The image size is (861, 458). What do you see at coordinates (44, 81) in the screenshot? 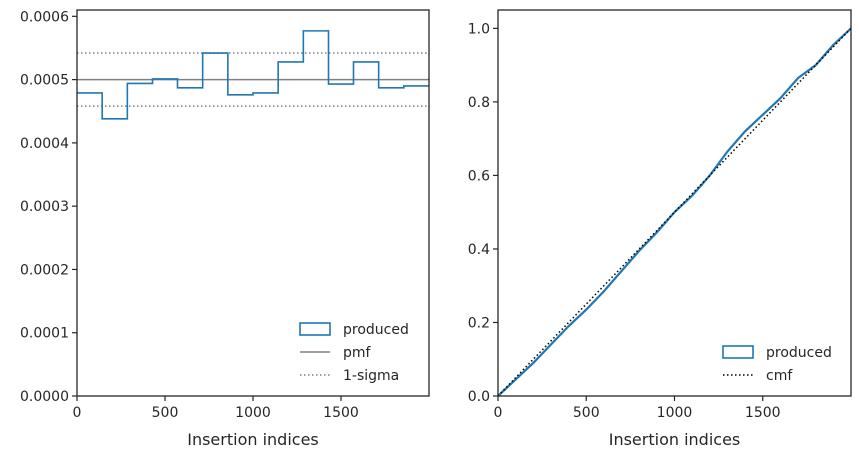
I see `y-tick-label: 0.0005` at bounding box center [44, 81].